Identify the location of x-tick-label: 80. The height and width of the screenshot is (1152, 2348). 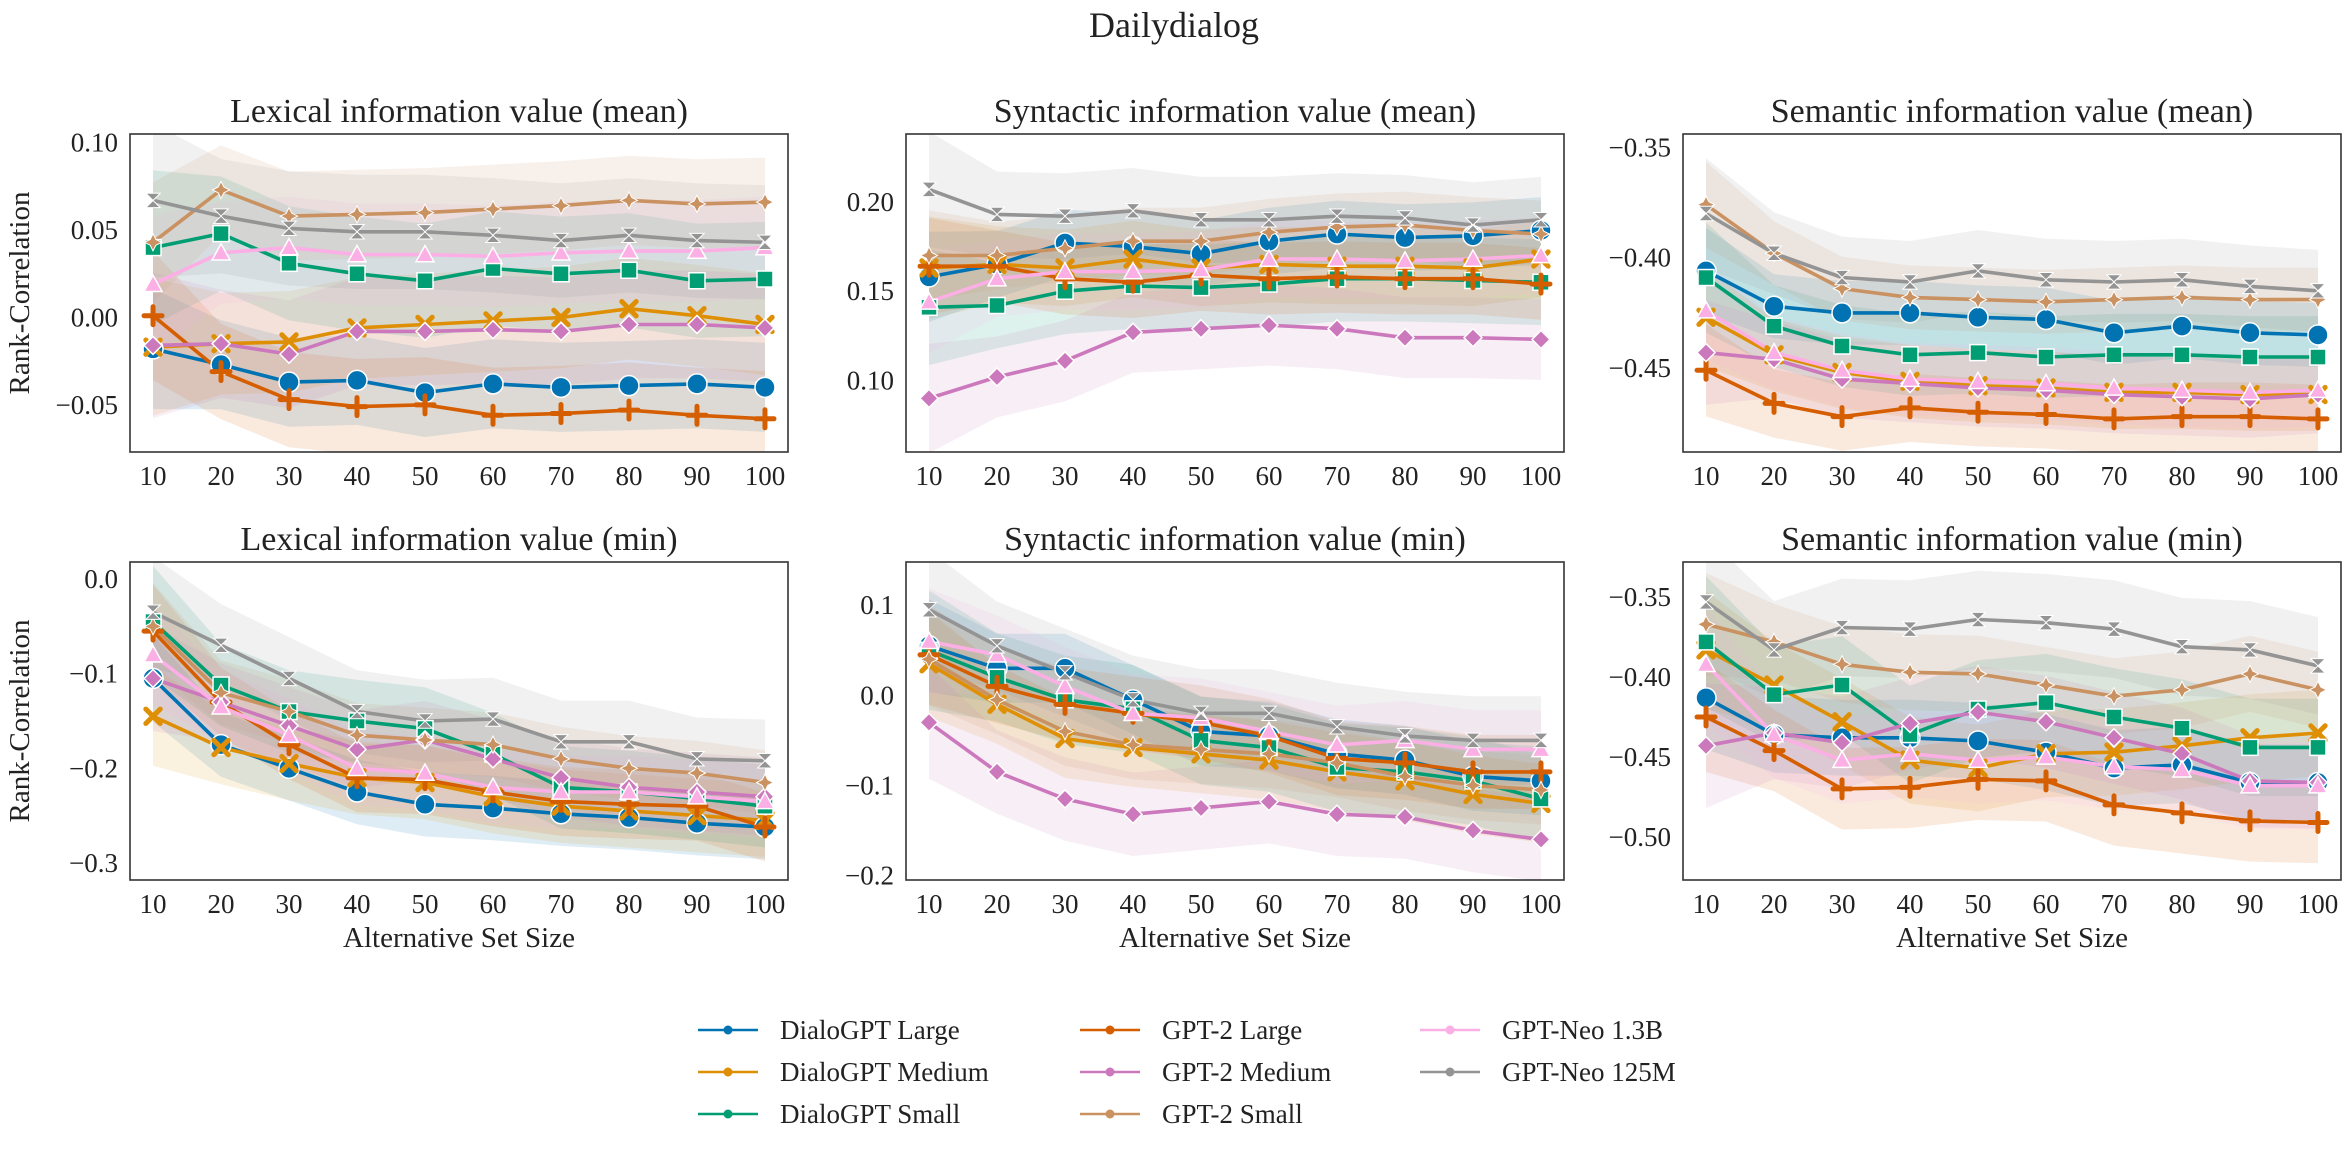
(1404, 904).